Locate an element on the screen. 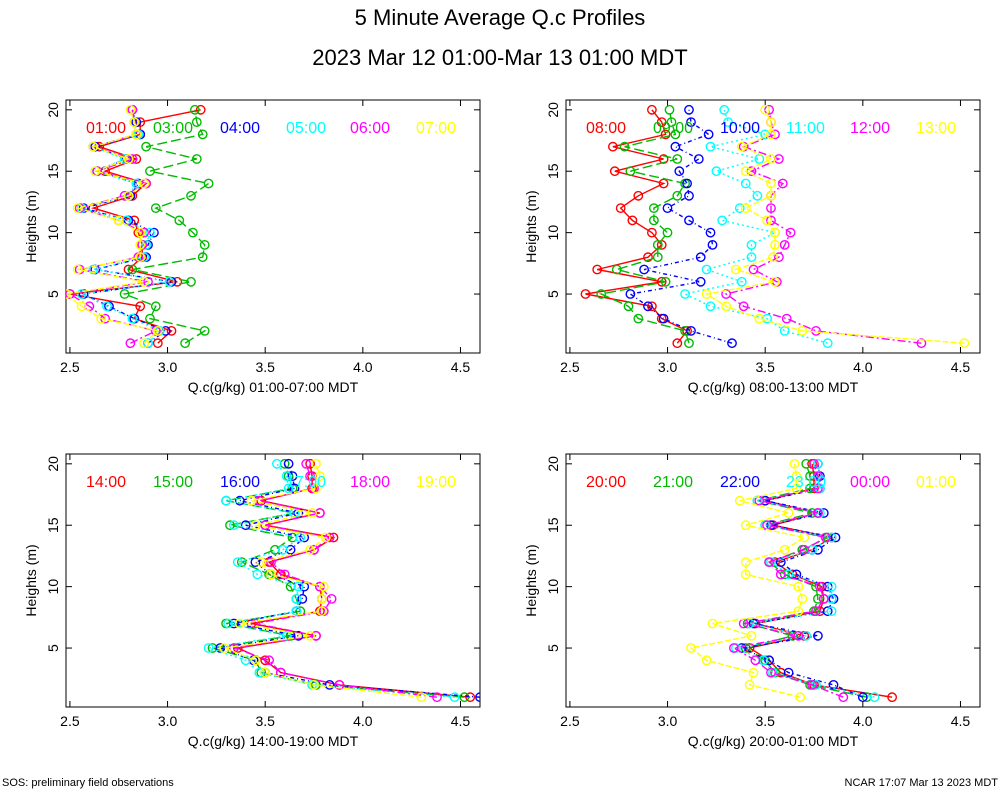 This screenshot has height=800, width=1000. y-axis-label: Heights (m) is located at coordinates (31, 226).